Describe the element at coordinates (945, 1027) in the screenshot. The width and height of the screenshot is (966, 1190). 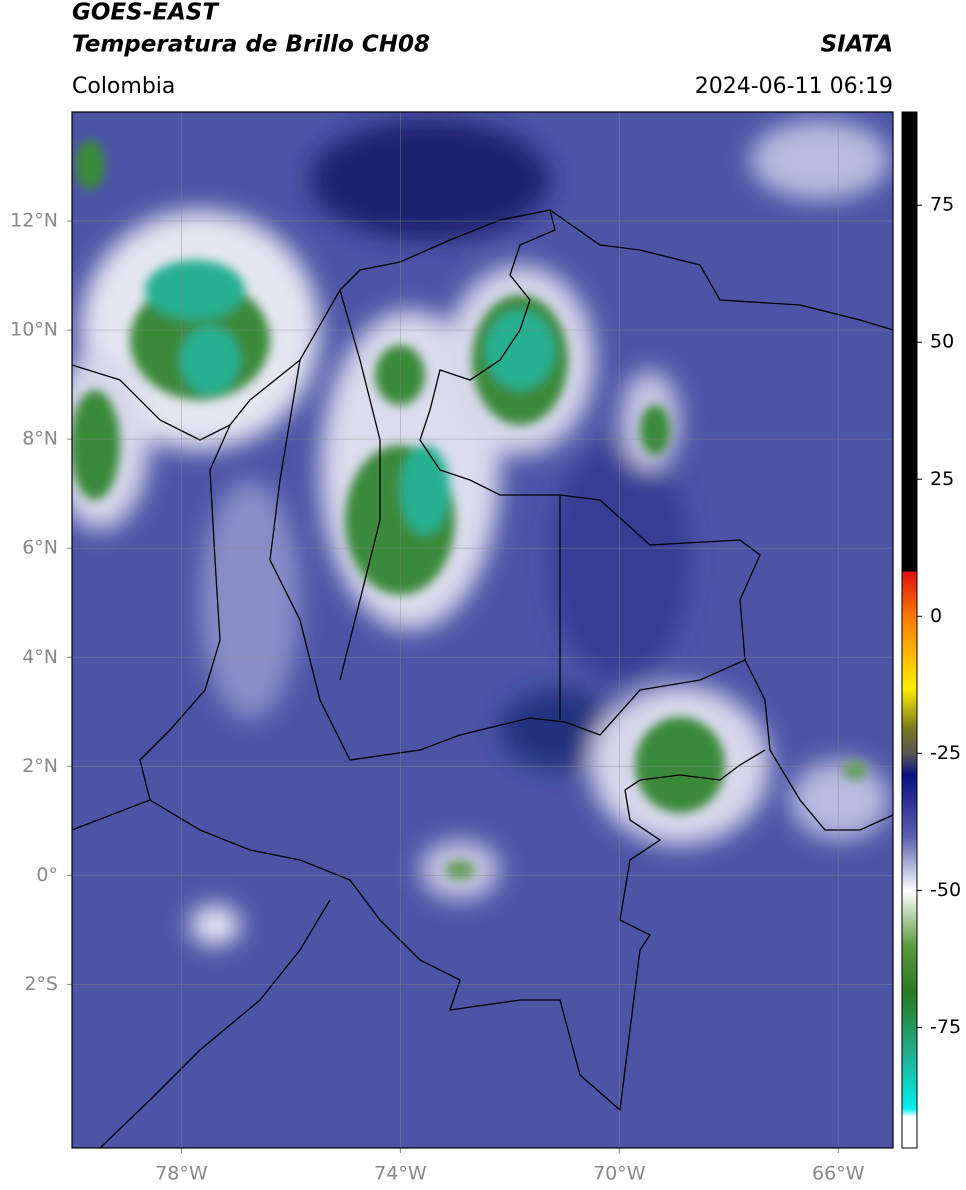
I see `colorbar-tick-label: -75` at that location.